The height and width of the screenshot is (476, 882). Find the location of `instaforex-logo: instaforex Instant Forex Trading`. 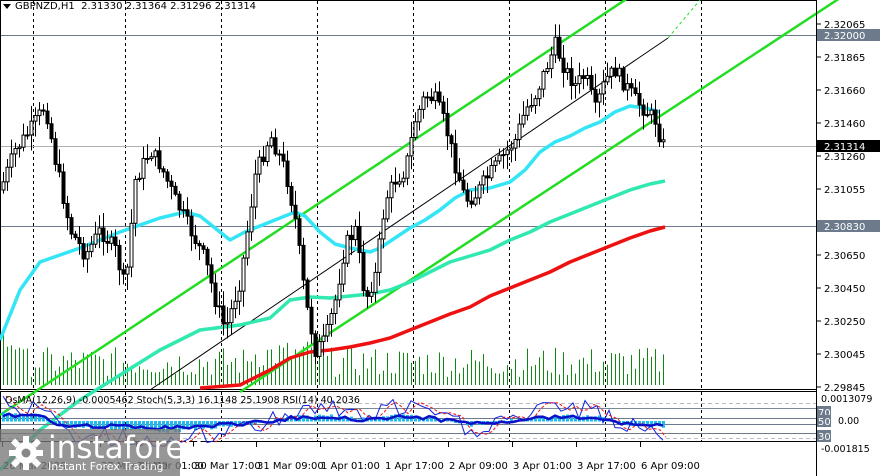

instaforex-logo: instaforex Instant Forex Trading is located at coordinates (101, 452).